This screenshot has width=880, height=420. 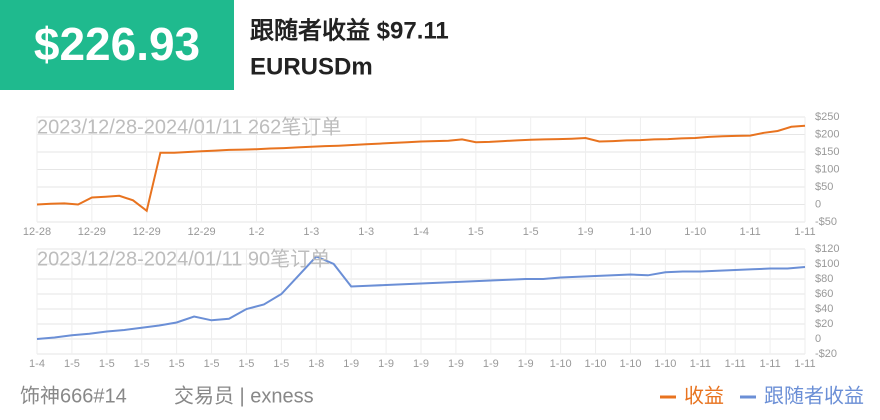 What do you see at coordinates (349, 30) in the screenshot?
I see `title: 跟随者收益 $97.11` at bounding box center [349, 30].